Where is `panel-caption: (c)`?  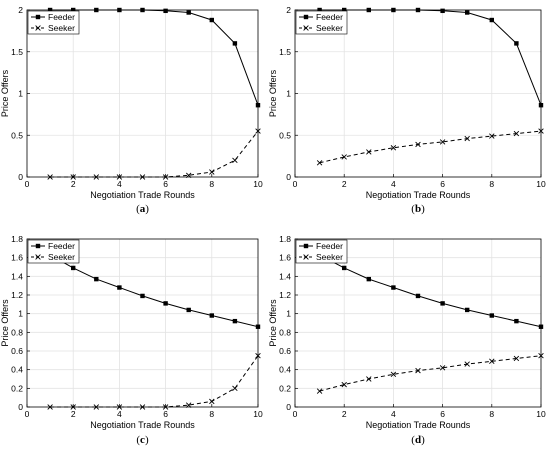
panel-caption: (c) is located at coordinates (142, 440).